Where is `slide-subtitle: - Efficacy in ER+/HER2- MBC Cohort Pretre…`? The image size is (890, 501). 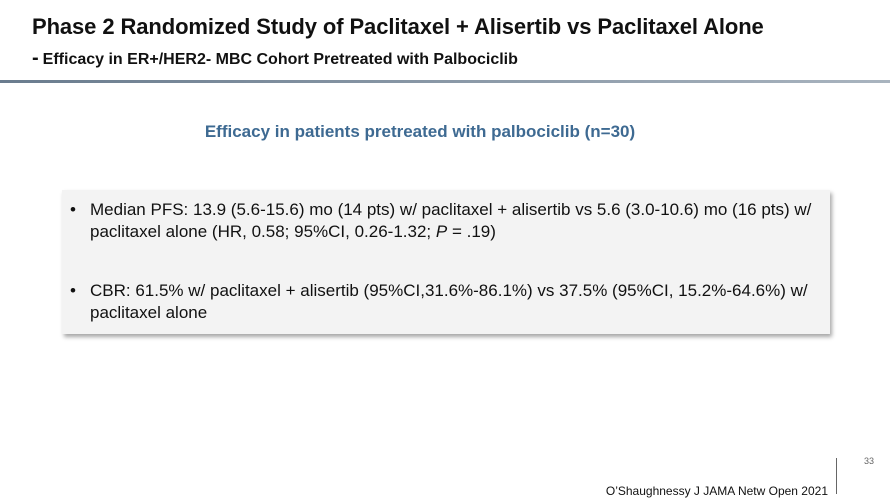 slide-subtitle: - Efficacy in ER+/HER2- MBC Cohort Pretre… is located at coordinates (275, 58).